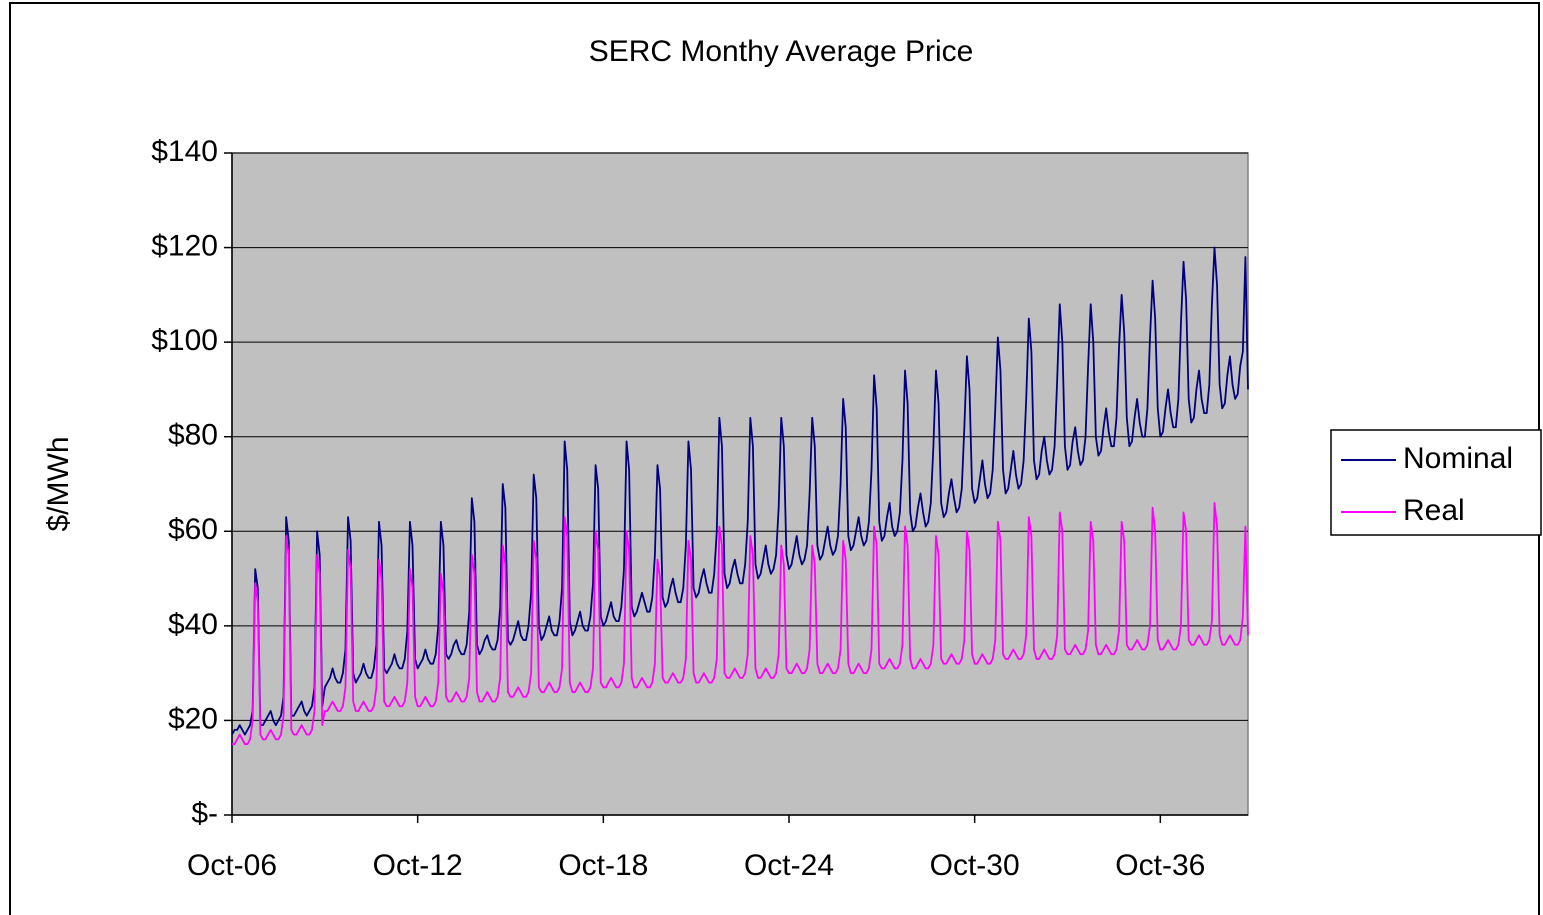 The image size is (1543, 915). Describe the element at coordinates (184, 340) in the screenshot. I see `y-tick-label: $100` at that location.